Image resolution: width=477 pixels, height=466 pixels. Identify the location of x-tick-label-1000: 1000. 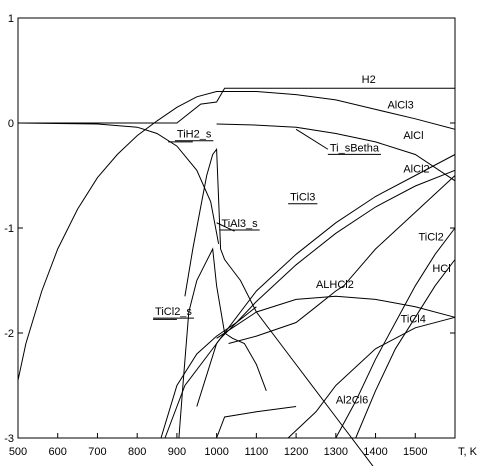
(216, 452).